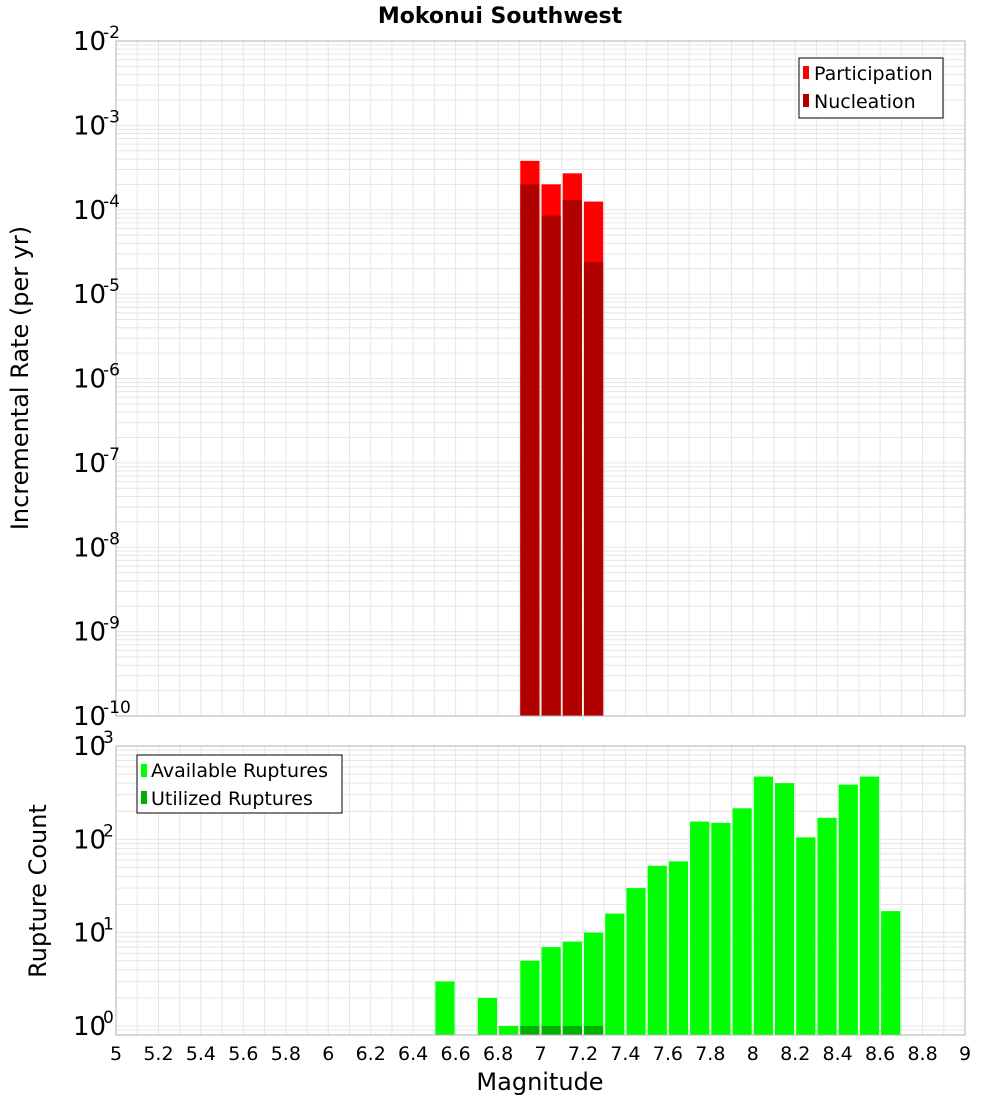 This screenshot has width=1000, height=1100. What do you see at coordinates (328, 1054) in the screenshot?
I see `x-tick-label: 6` at bounding box center [328, 1054].